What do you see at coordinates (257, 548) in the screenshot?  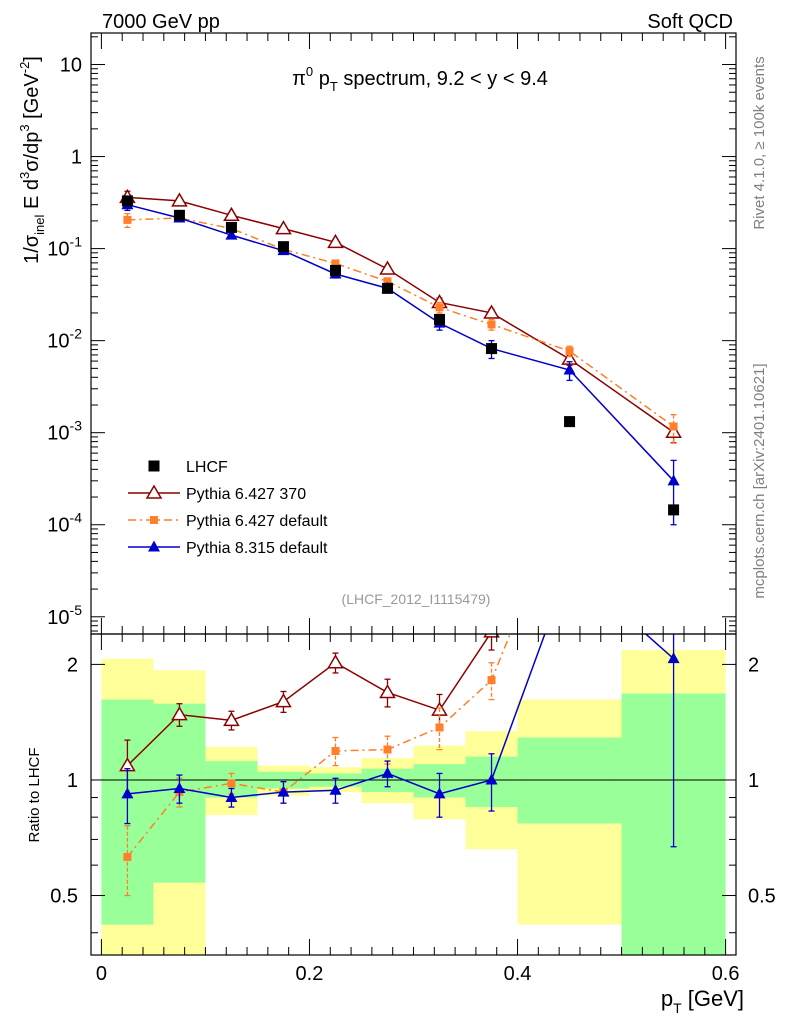 I see `legend-label-py8: Pythia 8.315 default` at bounding box center [257, 548].